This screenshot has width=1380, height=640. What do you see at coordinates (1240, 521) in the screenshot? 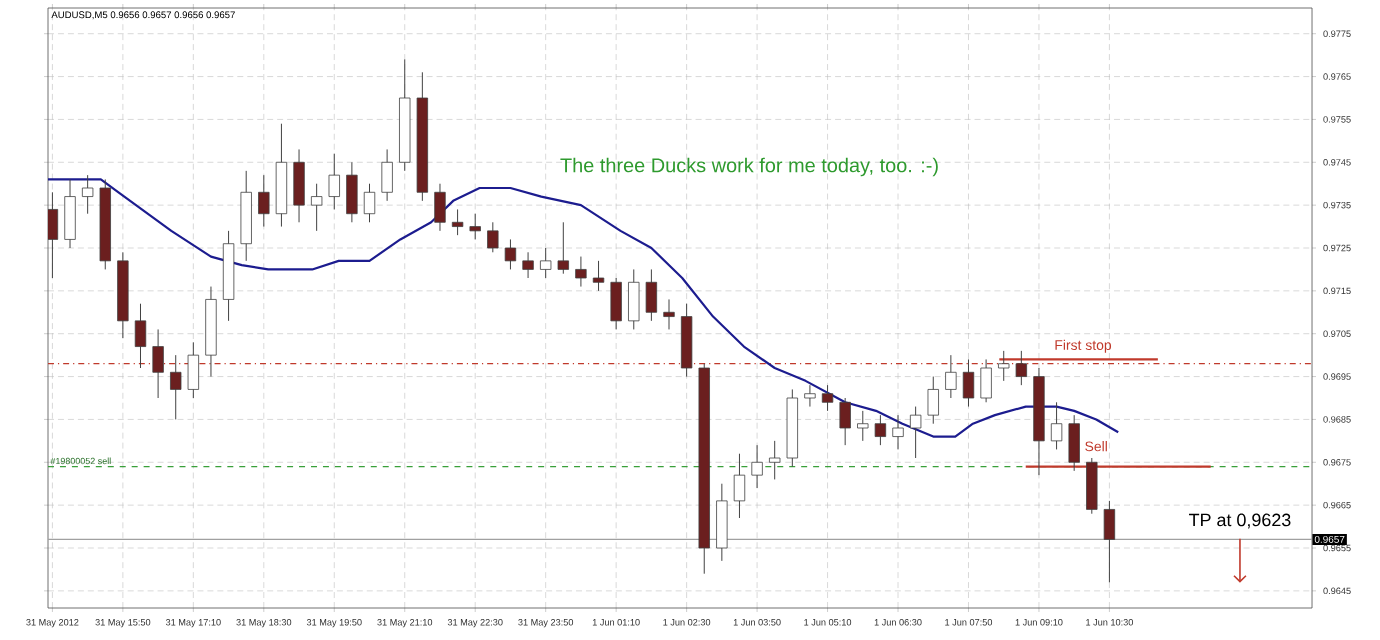
I see `annotation: TP at 0,9623` at bounding box center [1240, 521].